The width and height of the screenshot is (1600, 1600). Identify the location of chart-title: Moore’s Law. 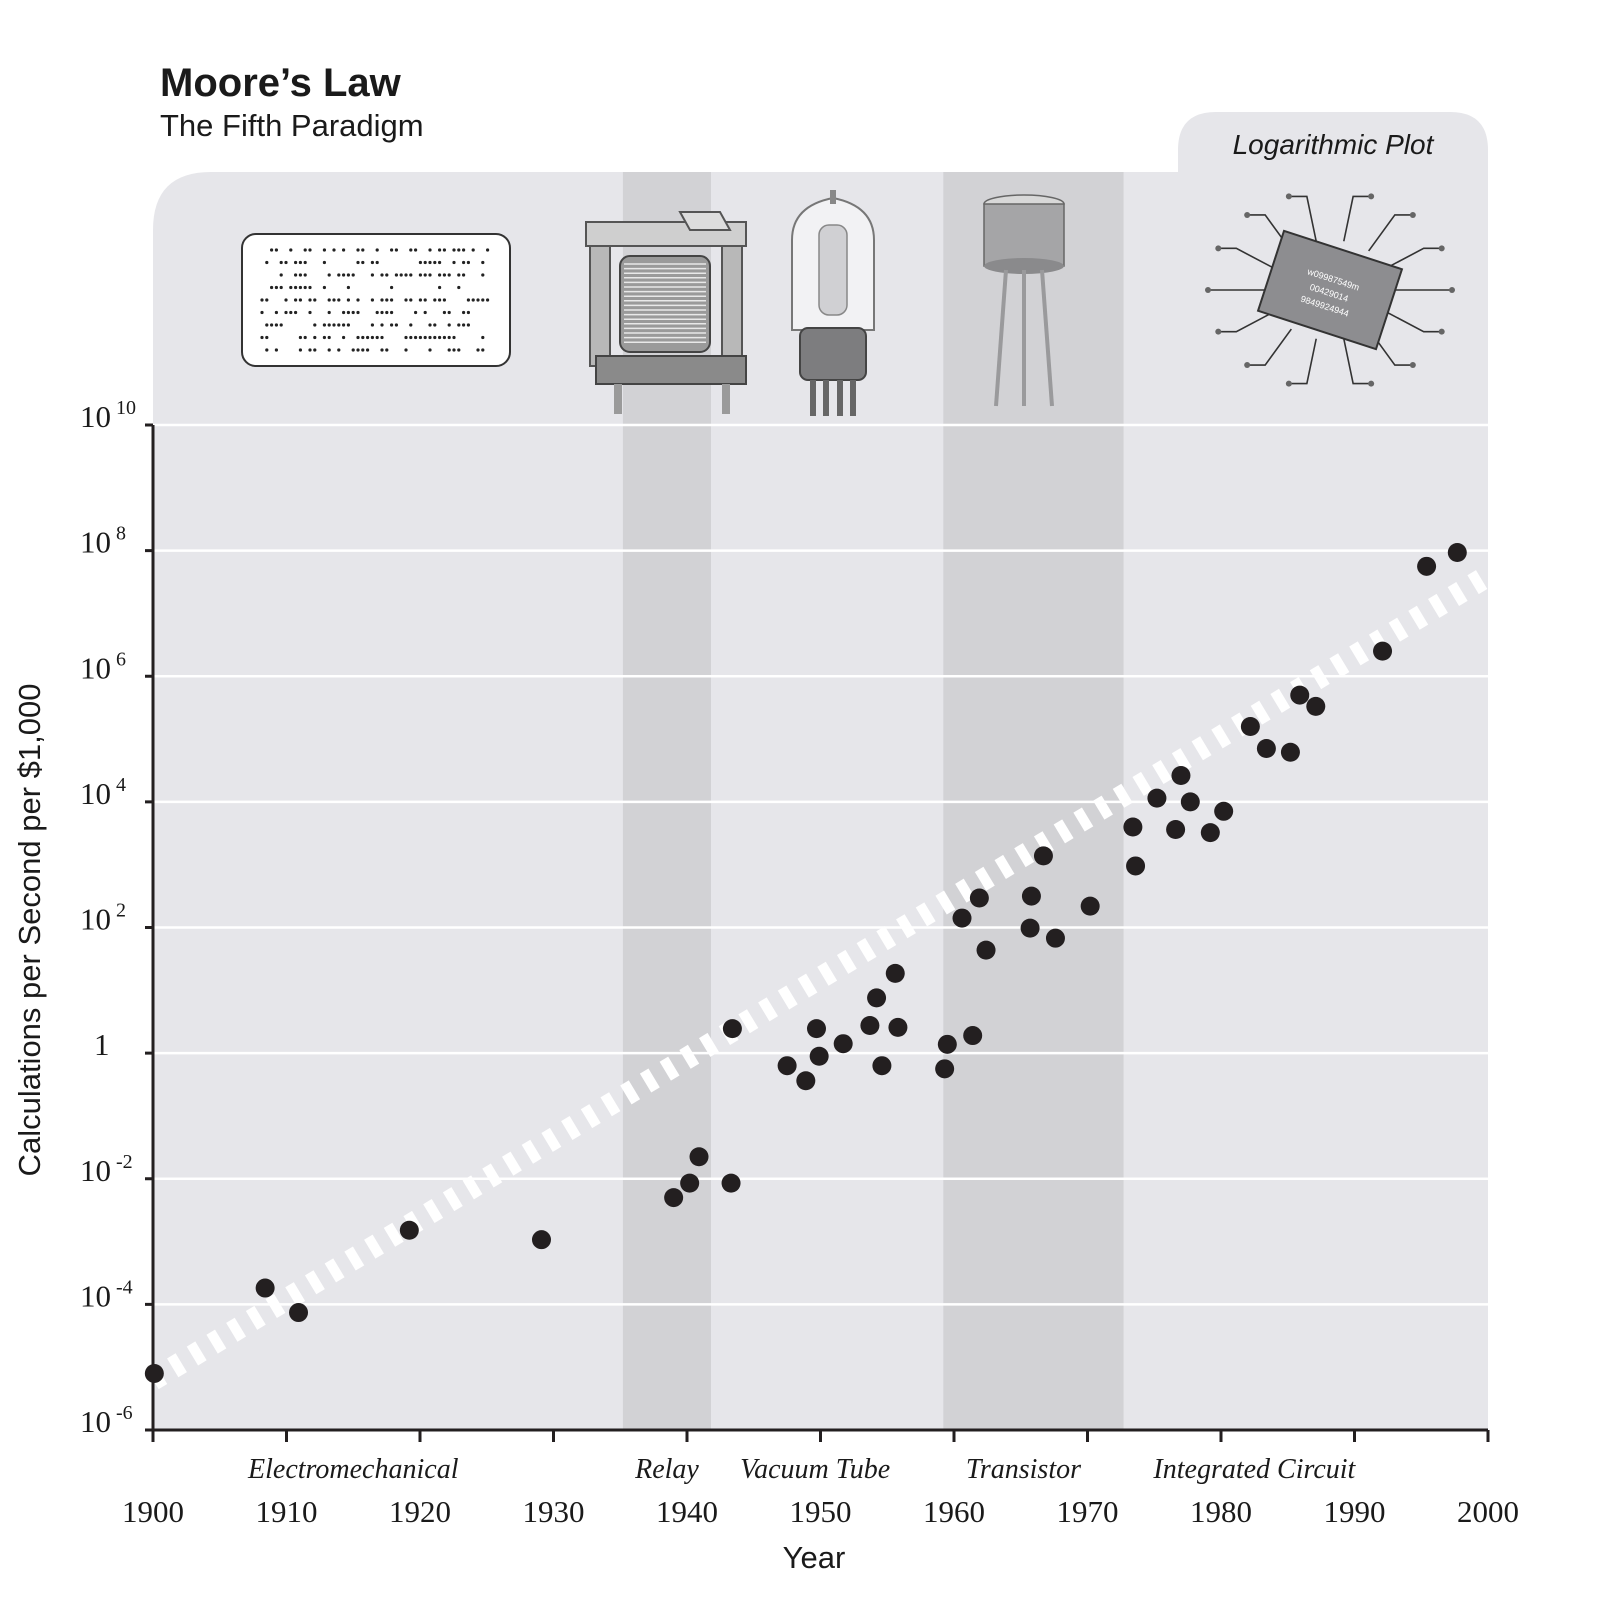
(281, 83).